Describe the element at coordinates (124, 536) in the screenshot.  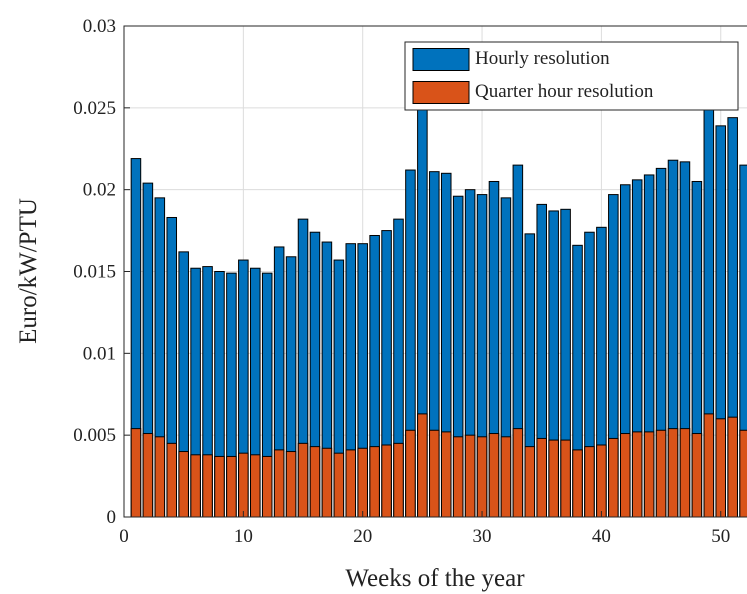
I see `x-tick-label: 0` at that location.